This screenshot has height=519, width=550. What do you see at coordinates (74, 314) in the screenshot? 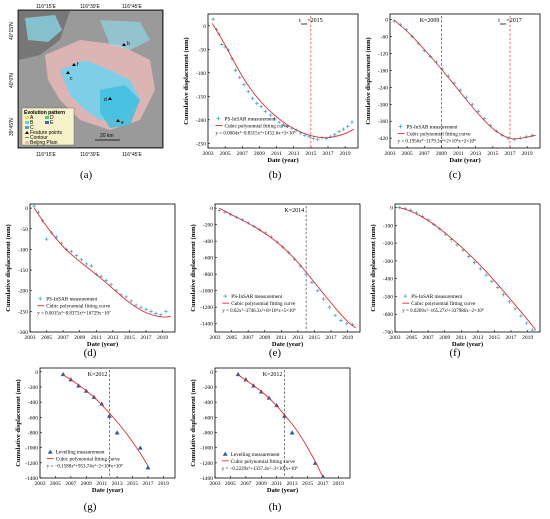
I see `fit-equation: y = 0.0015x³−8.8373x²+16729x−10⁷` at bounding box center [74, 314].